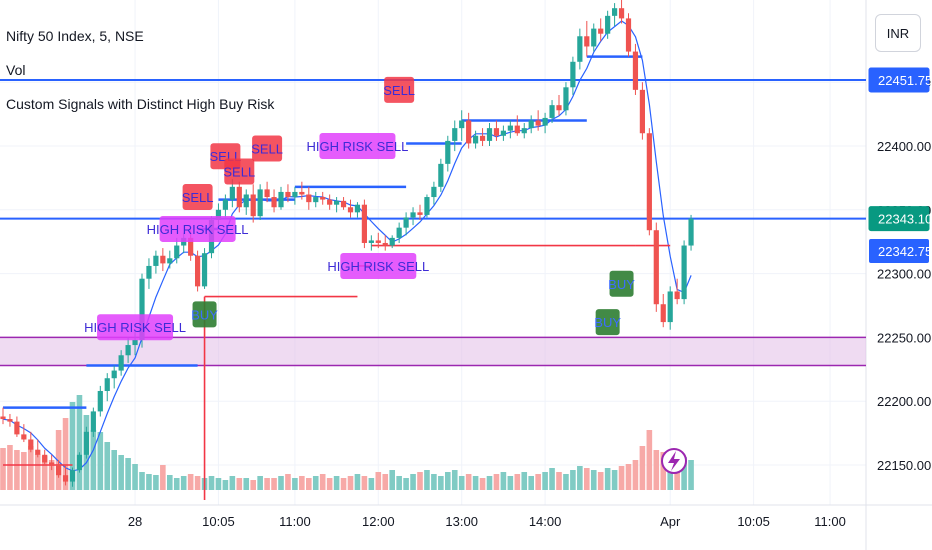 The image size is (932, 550). Describe the element at coordinates (135, 521) in the screenshot. I see `time-tick-label: 28` at that location.